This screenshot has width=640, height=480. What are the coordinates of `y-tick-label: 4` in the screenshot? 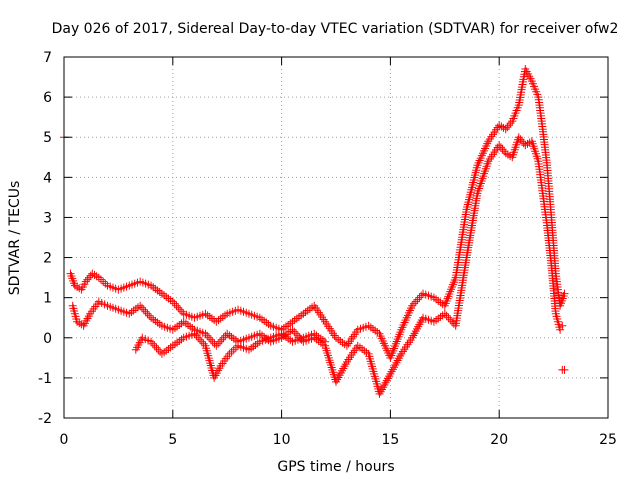 It's located at (47, 178).